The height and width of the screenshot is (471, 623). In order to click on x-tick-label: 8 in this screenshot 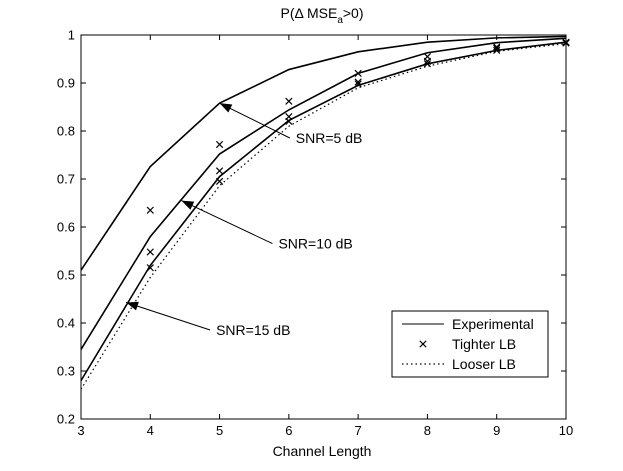, I will do `click(427, 430)`.